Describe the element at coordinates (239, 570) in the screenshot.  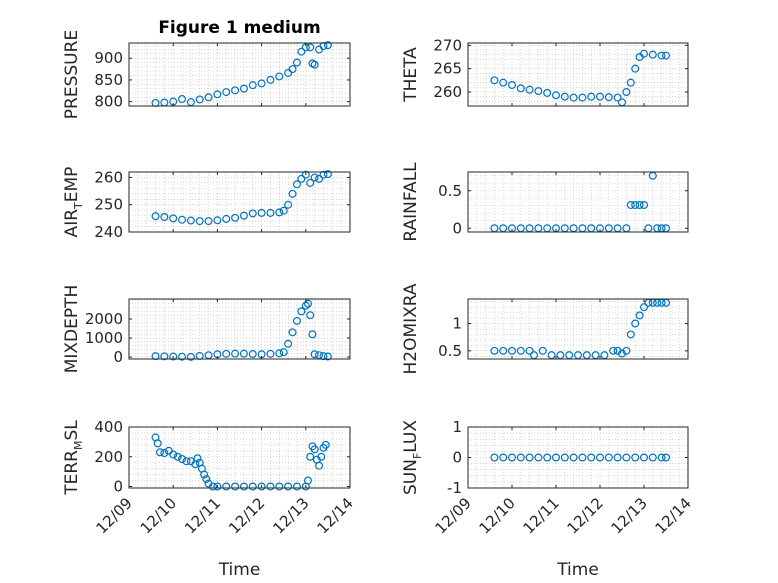
I see `x-axis-label: Time` at that location.